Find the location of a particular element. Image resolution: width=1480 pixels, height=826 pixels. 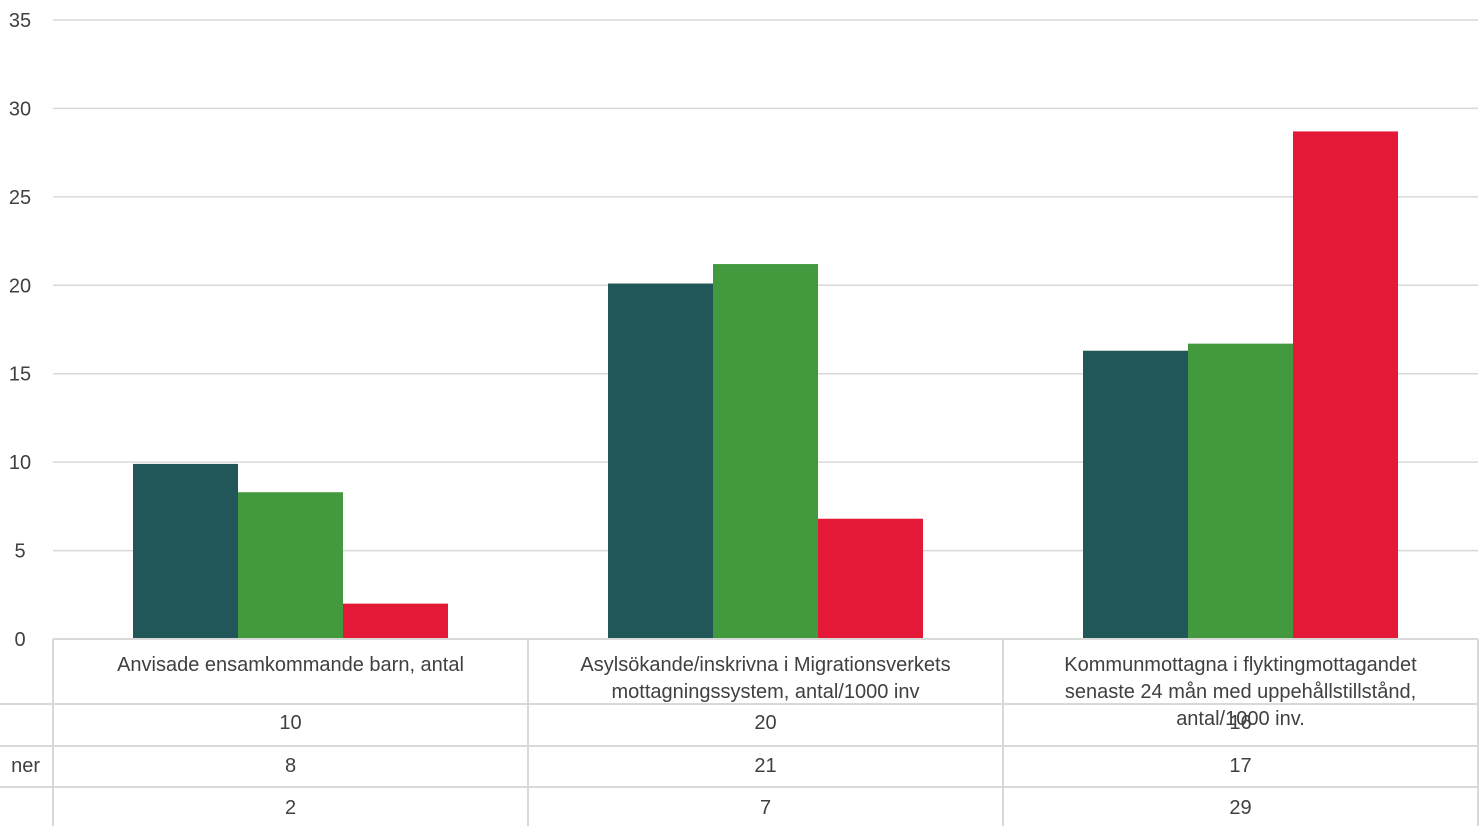

table-cell-value: 20 is located at coordinates (765, 723).